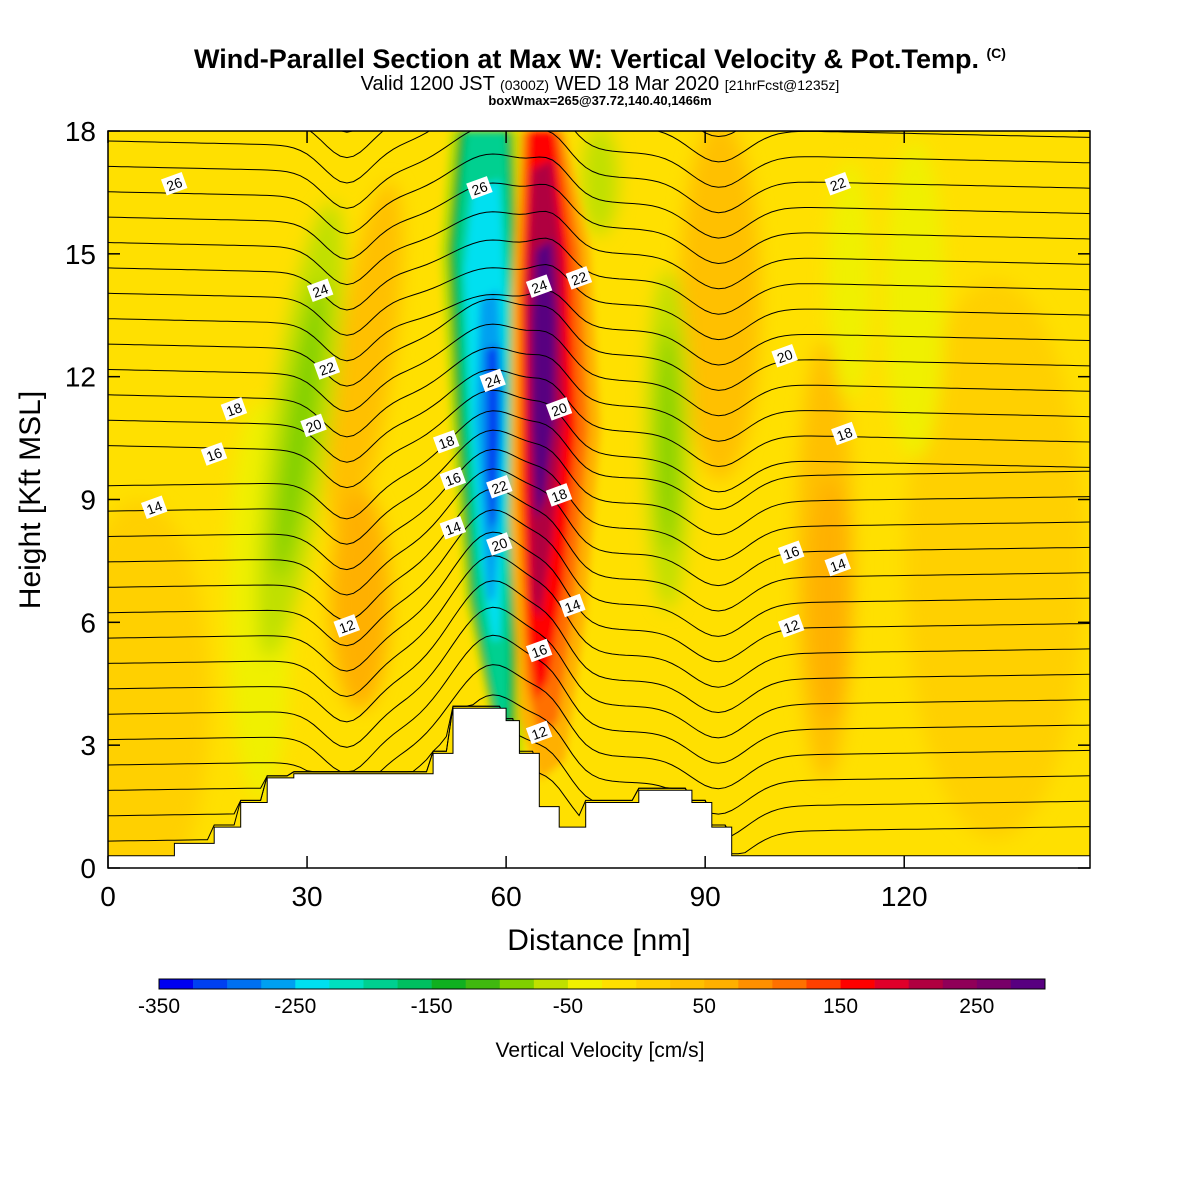 The width and height of the screenshot is (1200, 1200). I want to click on y-tick-label: 3, so click(88, 745).